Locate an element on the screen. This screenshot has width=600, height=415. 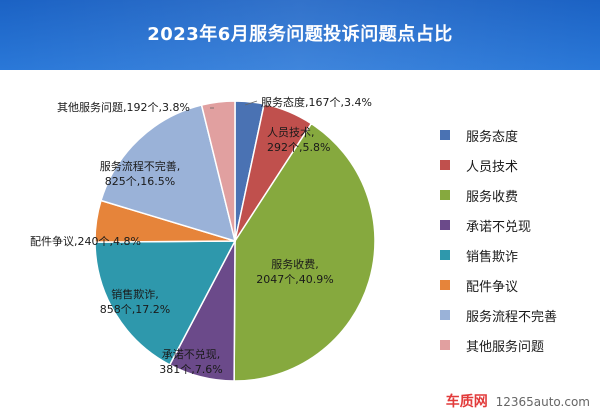
legend-label: 销售欺诈 is located at coordinates (492, 257).